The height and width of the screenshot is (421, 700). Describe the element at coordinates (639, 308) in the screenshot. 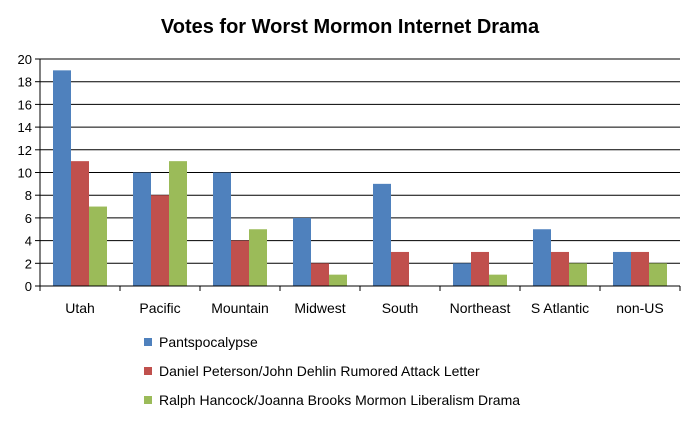

I see `x-category-label: non-US` at that location.